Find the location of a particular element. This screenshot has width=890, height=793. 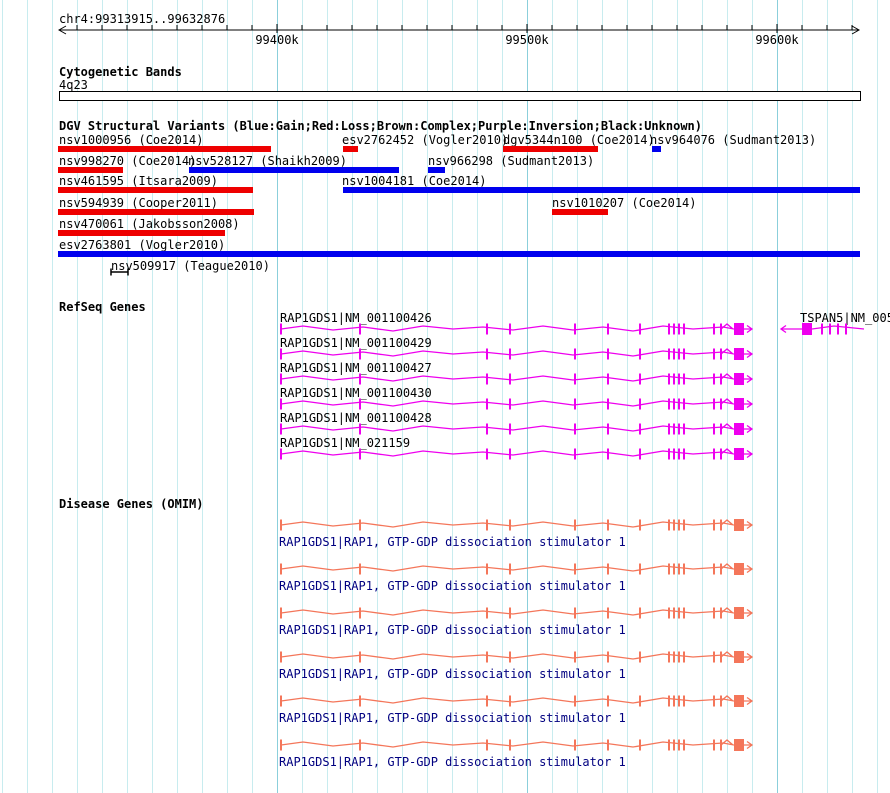

coordinate-ruler: 99400k 99500k 99600k is located at coordinates (459, 35).